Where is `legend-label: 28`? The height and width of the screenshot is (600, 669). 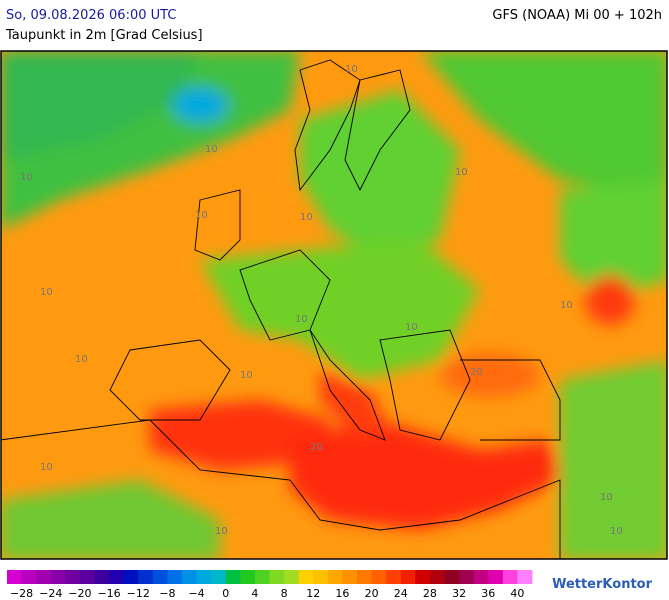 legend-label: 28 is located at coordinates (430, 593).